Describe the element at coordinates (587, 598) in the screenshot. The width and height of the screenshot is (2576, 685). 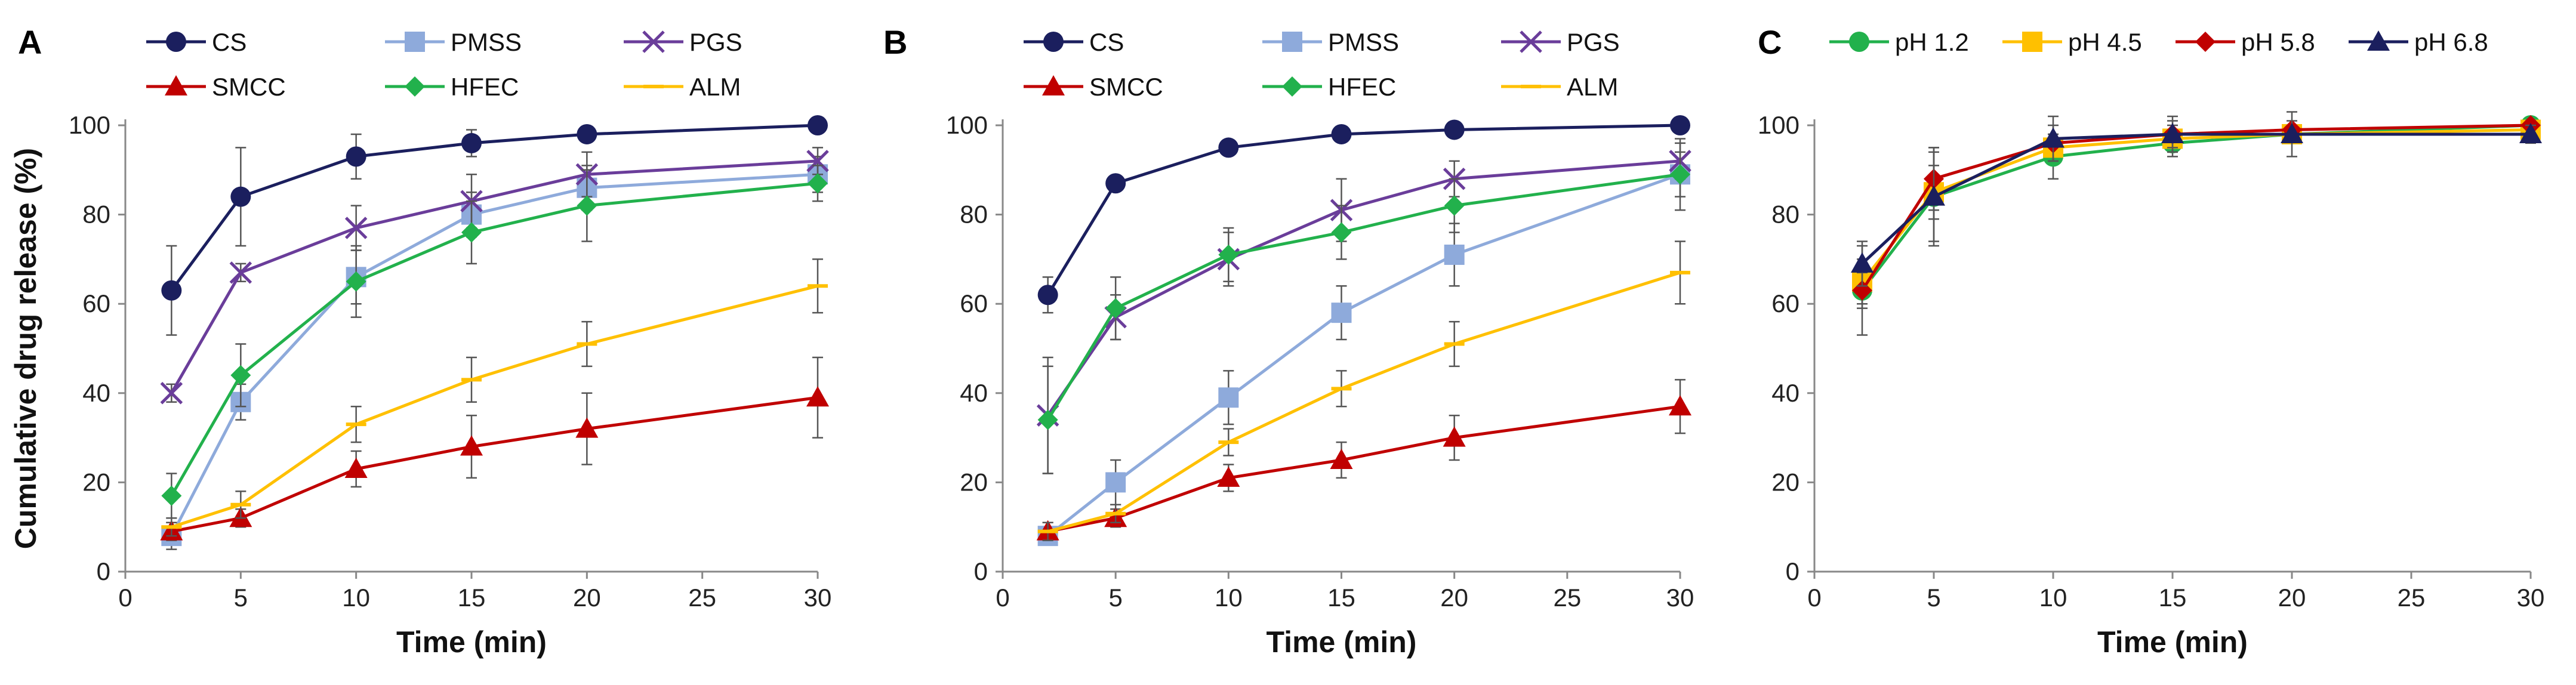
I see `x-tick-label: 20` at that location.